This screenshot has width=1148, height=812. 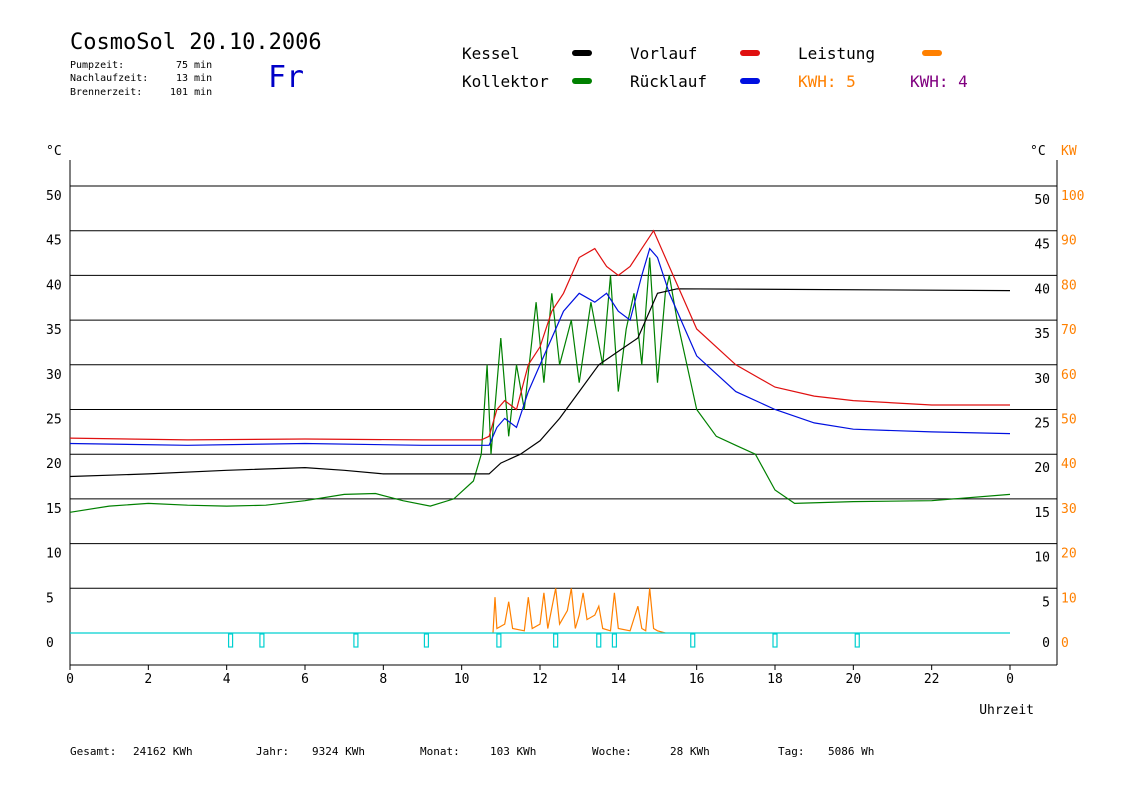 I want to click on y2-tick-label: 40, so click(x=1069, y=464).